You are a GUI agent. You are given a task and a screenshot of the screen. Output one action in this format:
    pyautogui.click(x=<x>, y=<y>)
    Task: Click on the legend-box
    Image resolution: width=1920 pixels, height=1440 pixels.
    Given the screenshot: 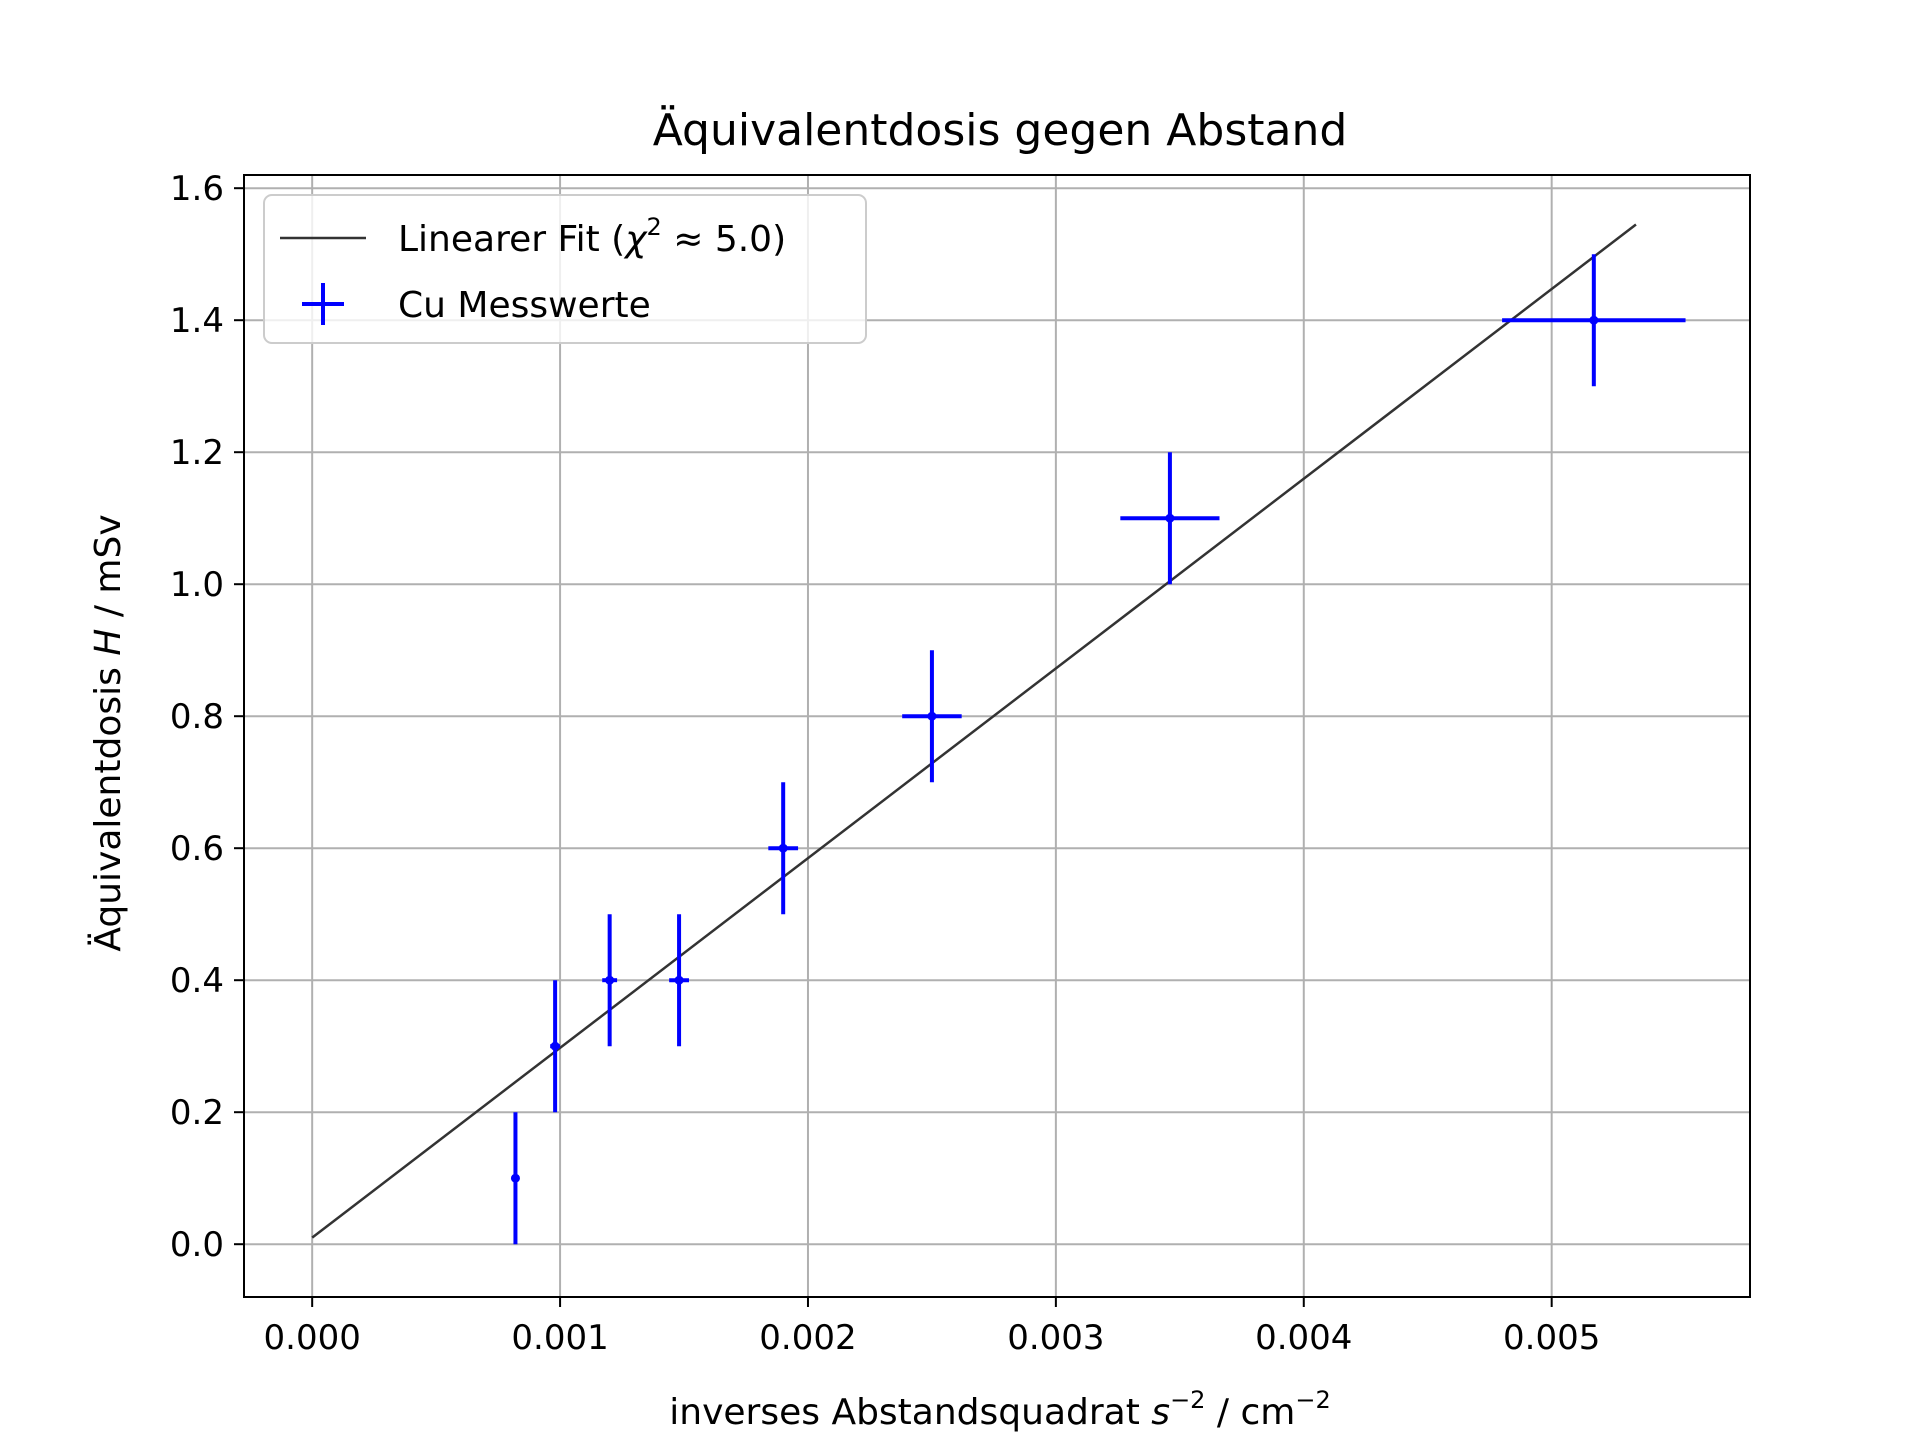 What is the action you would take?
    pyautogui.click(x=565, y=269)
    